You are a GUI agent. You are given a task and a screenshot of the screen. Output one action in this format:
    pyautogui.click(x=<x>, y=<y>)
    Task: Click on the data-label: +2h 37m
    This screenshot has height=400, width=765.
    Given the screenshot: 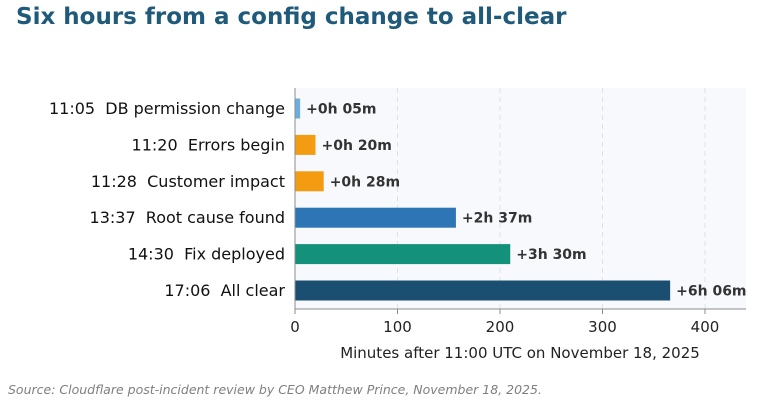 What is the action you would take?
    pyautogui.click(x=497, y=219)
    